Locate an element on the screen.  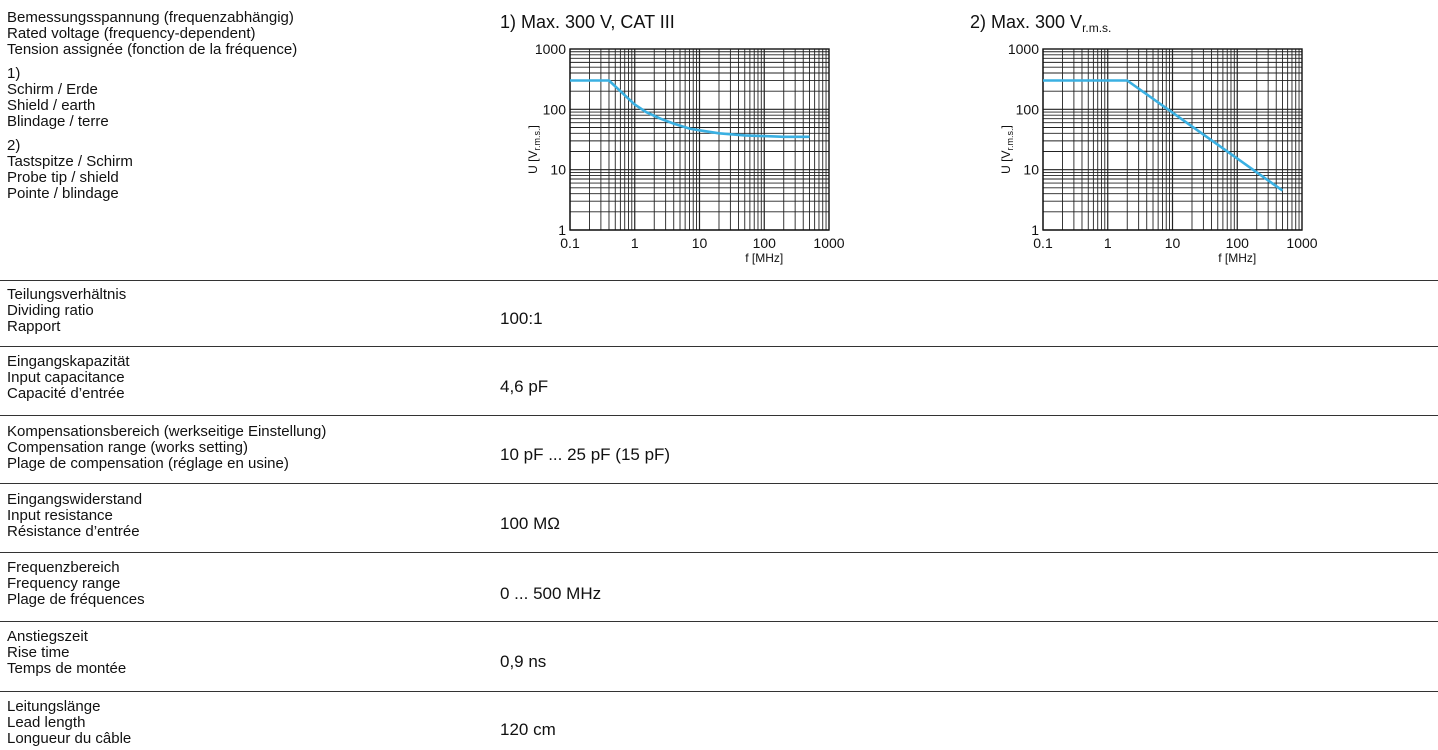
chart2-title: 2) Max. 300 Vr.m.s. is located at coordinates (1040, 23).